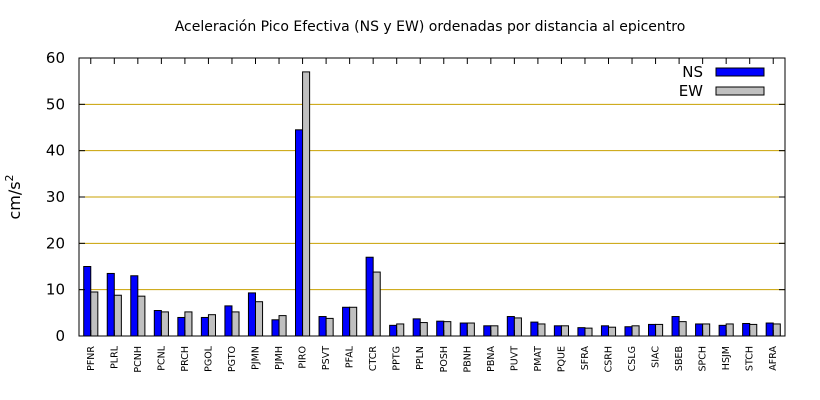 The height and width of the screenshot is (400, 820). I want to click on bar-ew-stch, so click(753, 330).